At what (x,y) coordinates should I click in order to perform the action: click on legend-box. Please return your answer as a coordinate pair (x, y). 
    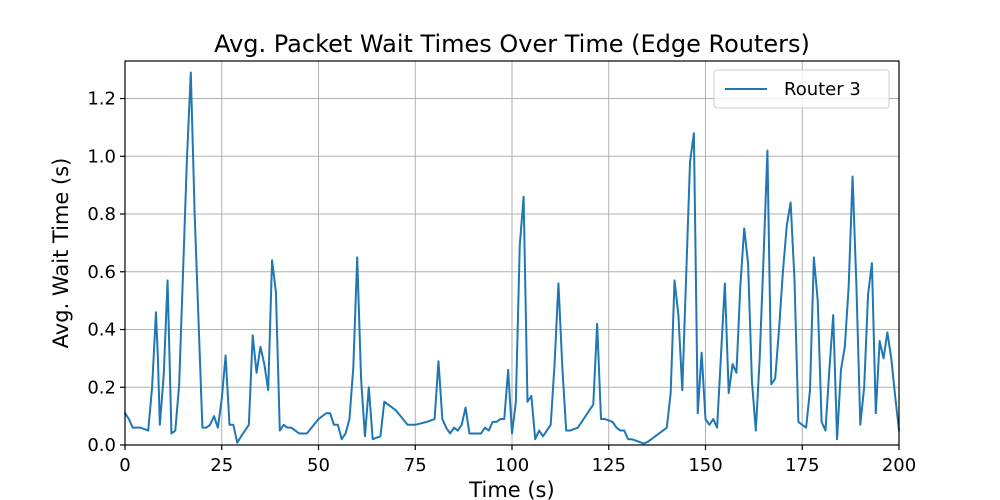
    Looking at the image, I should click on (801, 89).